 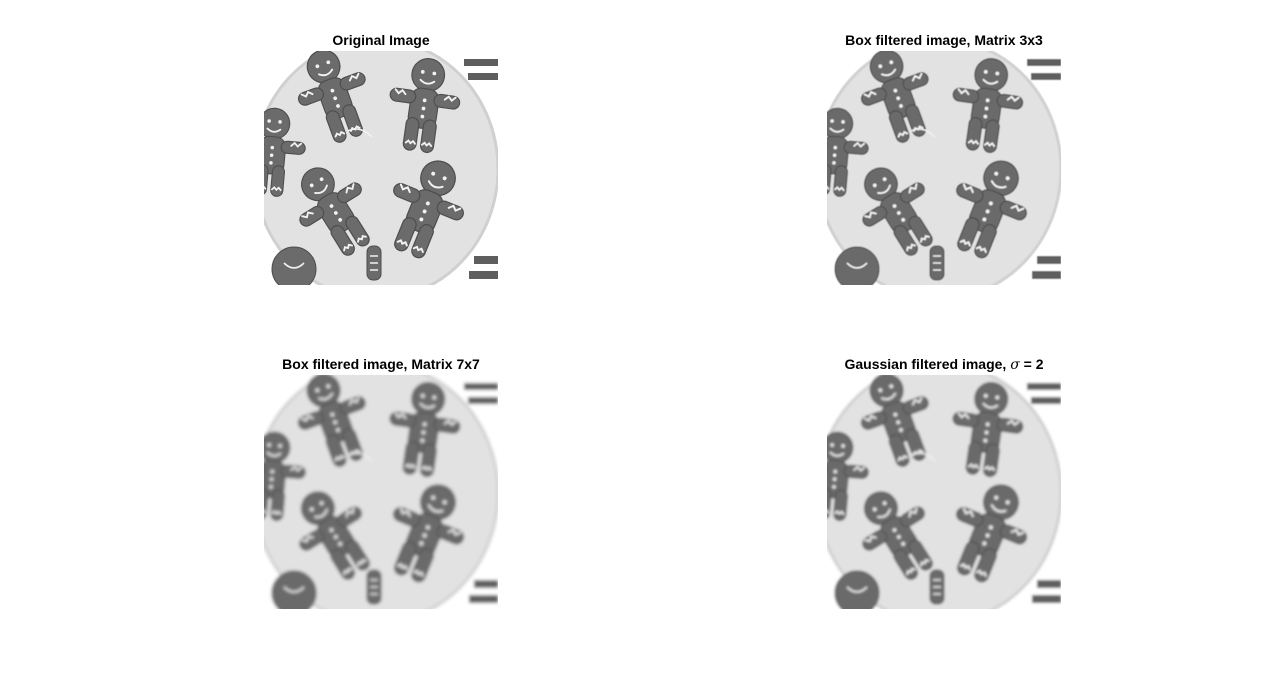 I want to click on panel-title: Box filtered image, Matrix 3x3, so click(x=944, y=40).